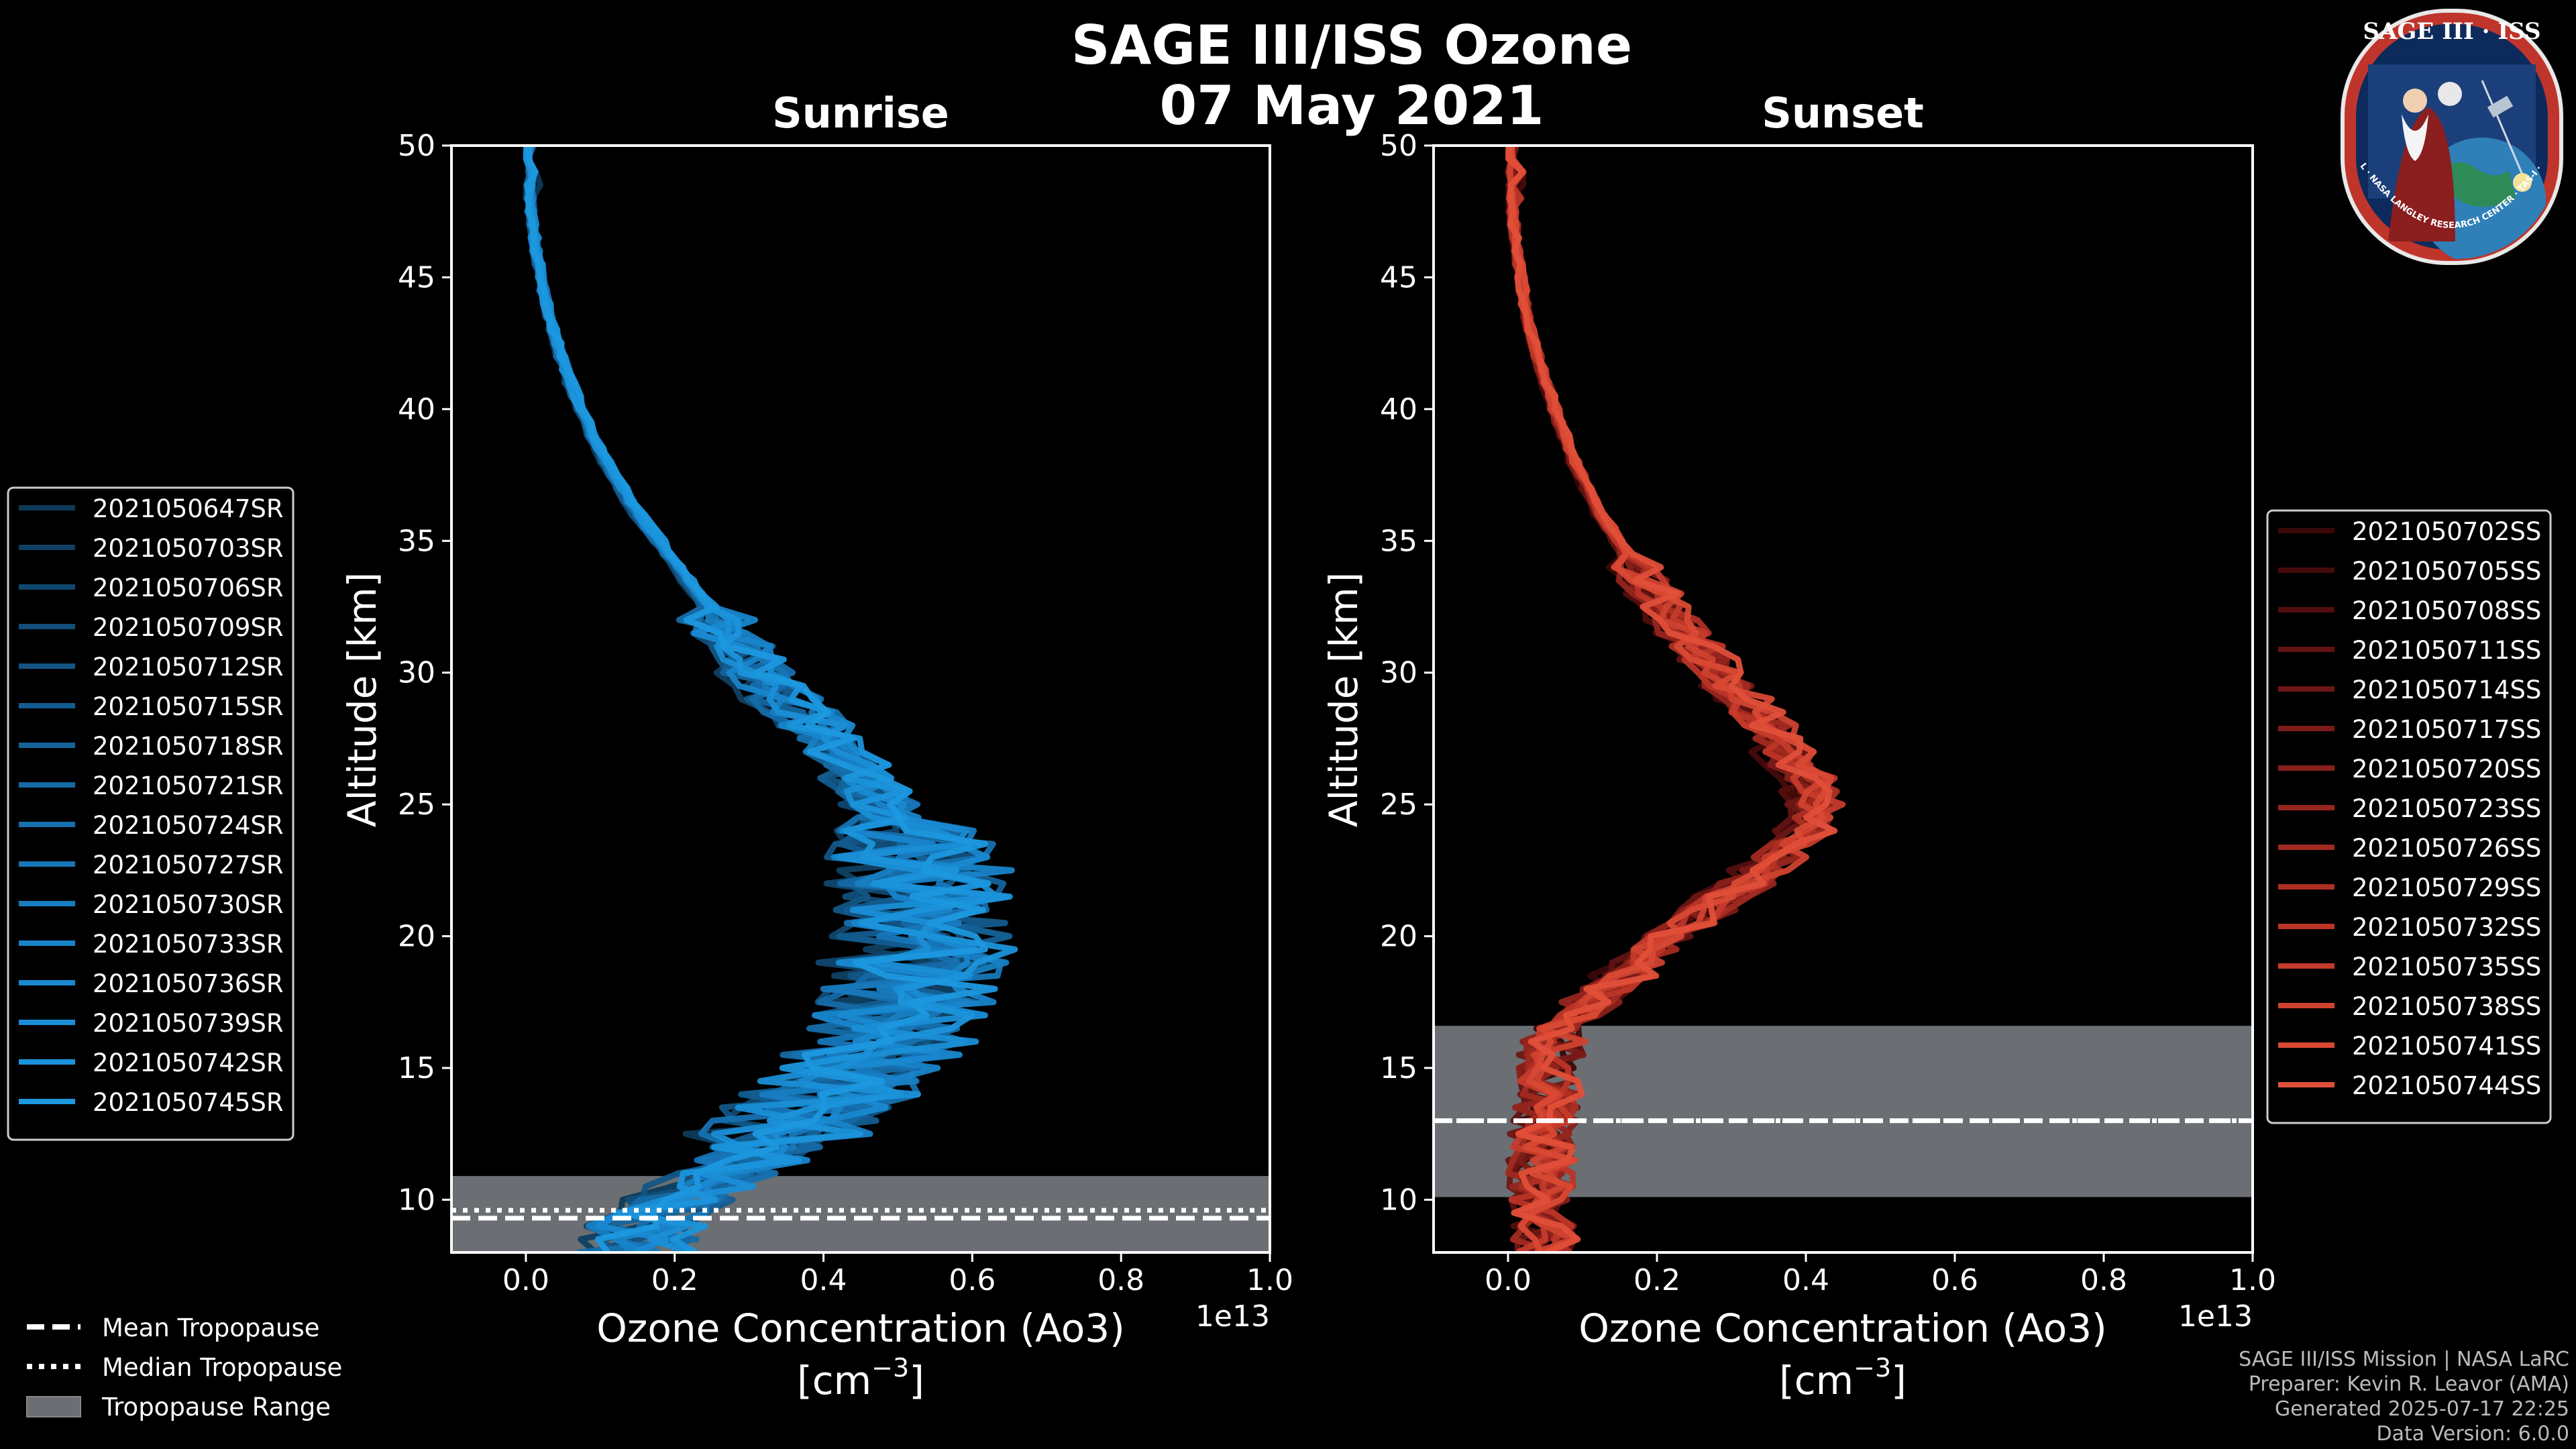 The height and width of the screenshot is (1449, 2576). What do you see at coordinates (416, 541) in the screenshot?
I see `sunrise-ytick-label: 35` at bounding box center [416, 541].